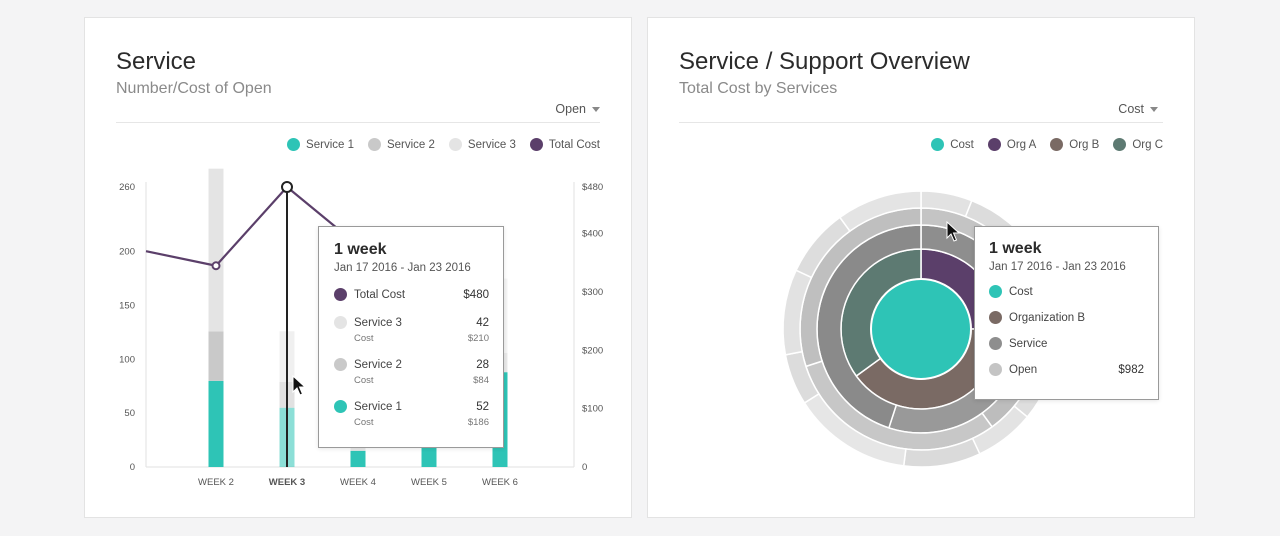 This screenshot has height=536, width=1280. Describe the element at coordinates (429, 482) in the screenshot. I see `x-tick-label: WEEK 5` at that location.